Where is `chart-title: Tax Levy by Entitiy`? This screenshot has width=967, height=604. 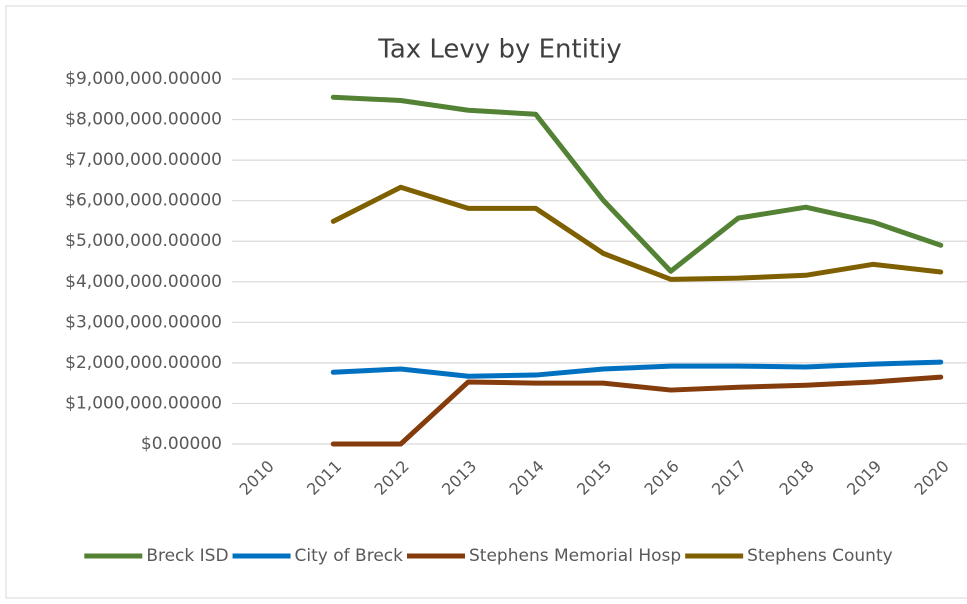
chart-title: Tax Levy by Entitiy is located at coordinates (499, 50).